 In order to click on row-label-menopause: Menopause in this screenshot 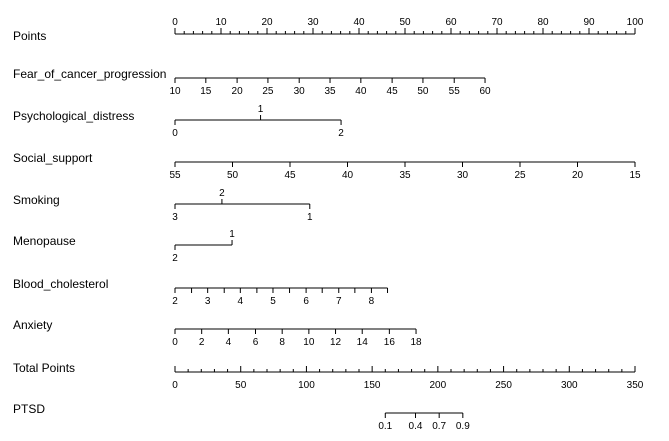, I will do `click(44, 241)`.